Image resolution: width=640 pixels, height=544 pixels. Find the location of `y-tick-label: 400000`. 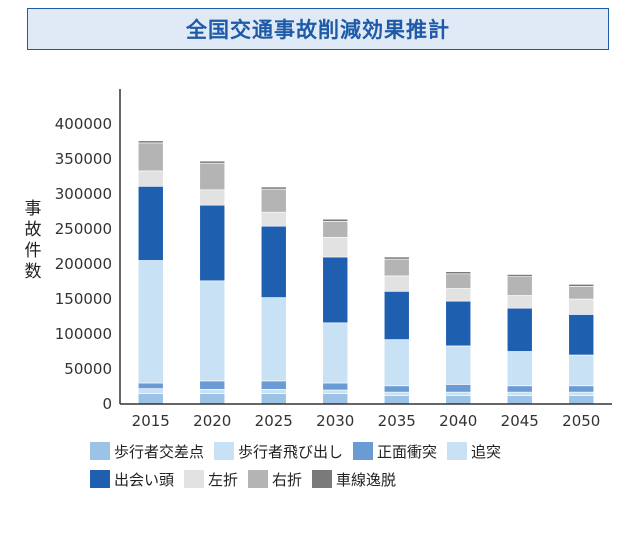

y-tick-label: 400000 is located at coordinates (83, 124).